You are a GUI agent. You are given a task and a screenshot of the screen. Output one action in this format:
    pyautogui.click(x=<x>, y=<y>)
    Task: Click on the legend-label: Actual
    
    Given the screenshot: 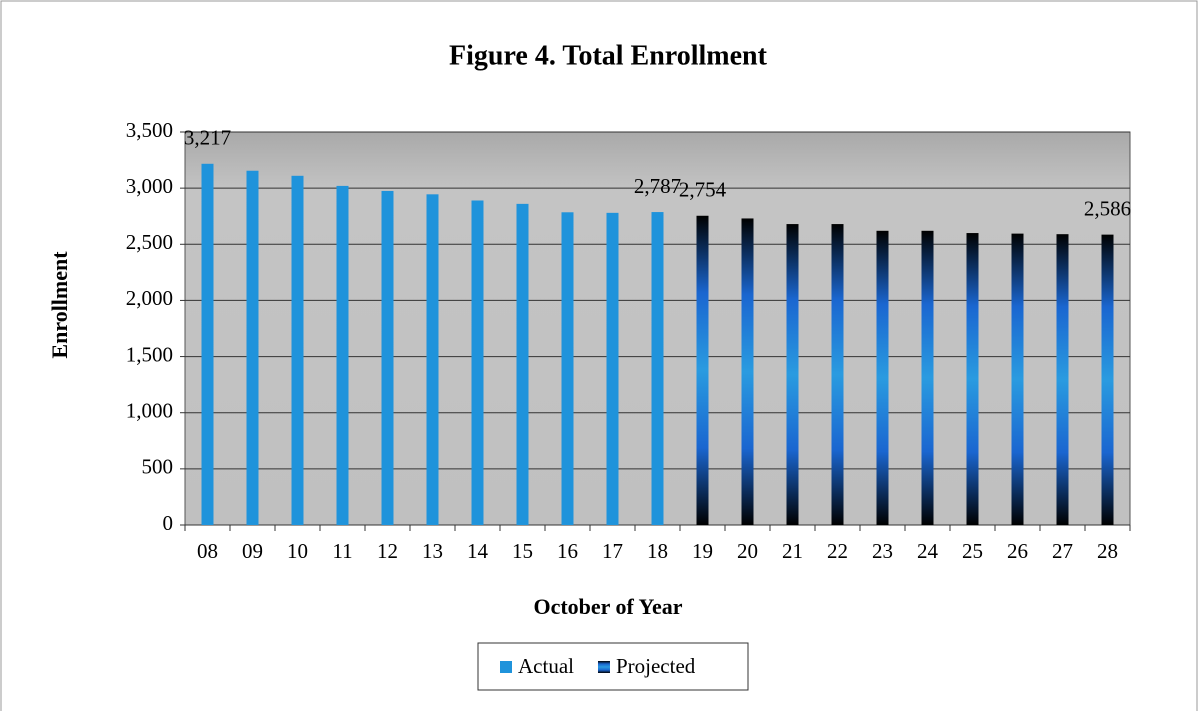 What is the action you would take?
    pyautogui.click(x=546, y=666)
    